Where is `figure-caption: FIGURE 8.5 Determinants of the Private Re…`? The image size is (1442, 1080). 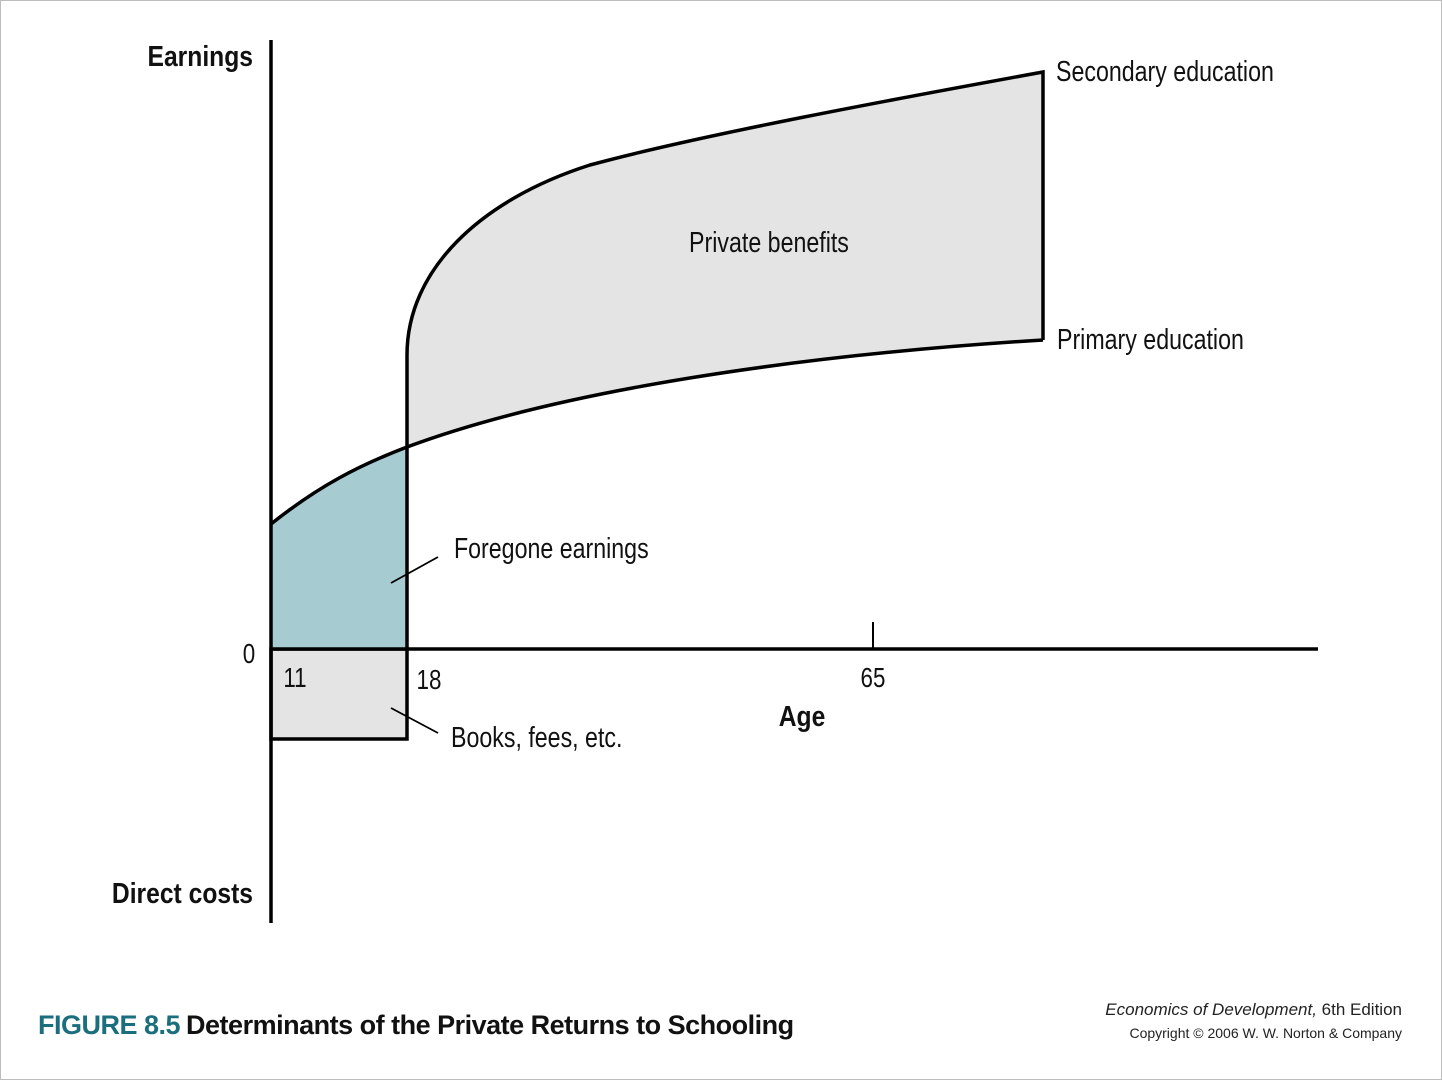 figure-caption: FIGURE 8.5 Determinants of the Private Re… is located at coordinates (416, 1025).